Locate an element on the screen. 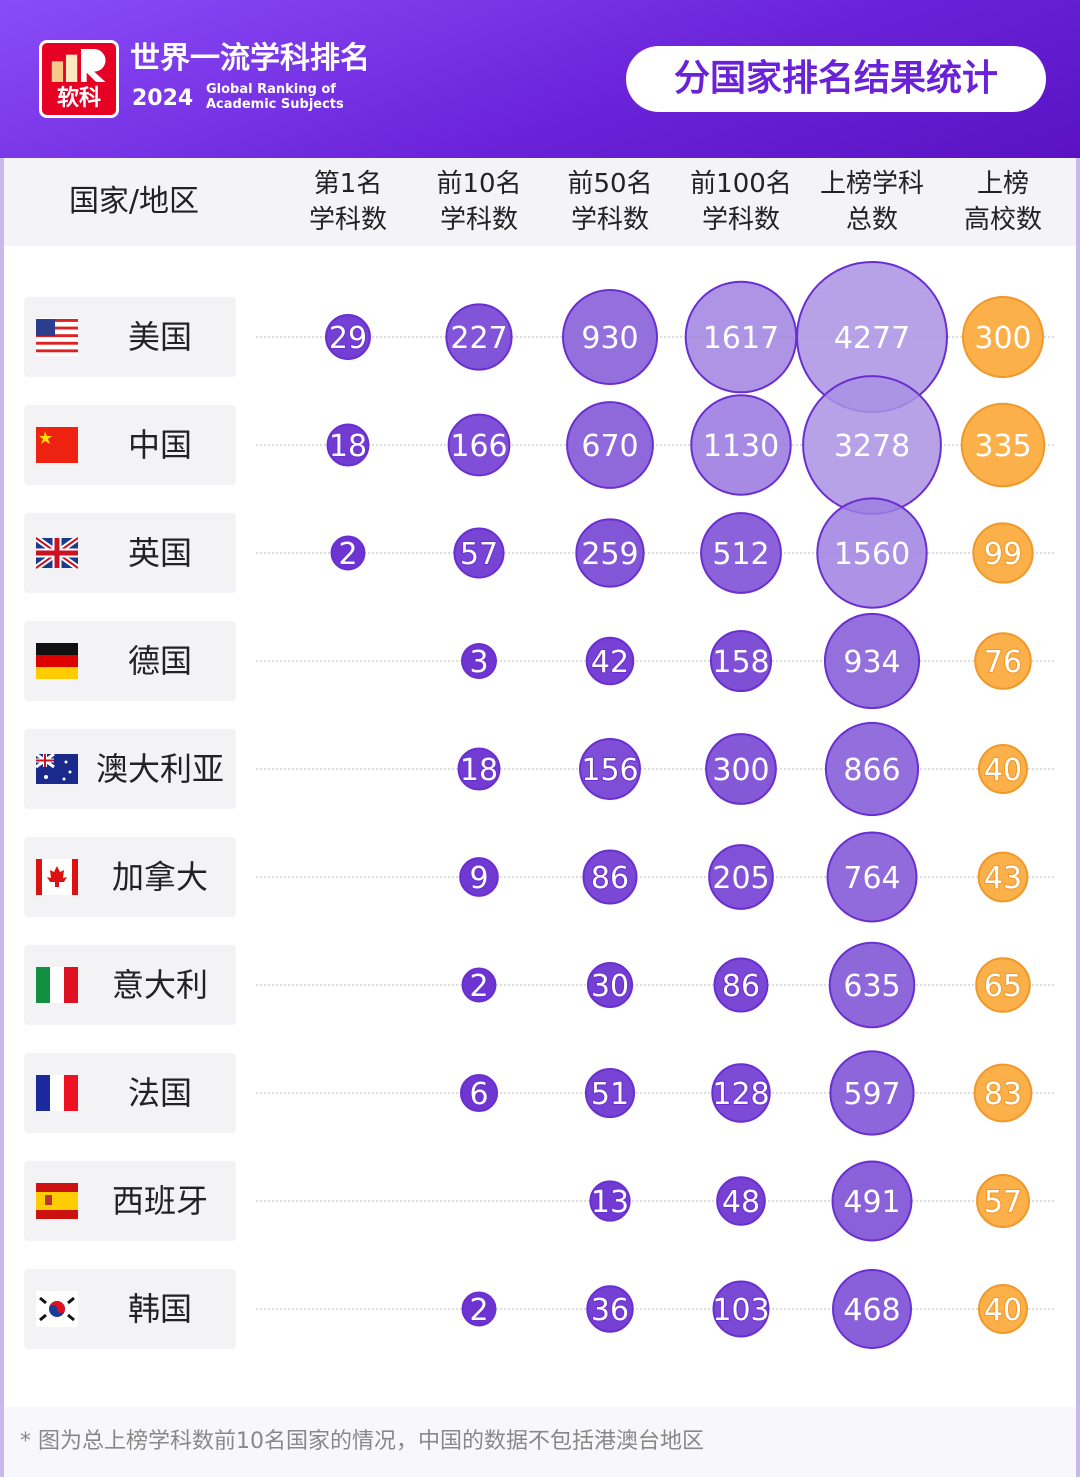 The height and width of the screenshot is (1477, 1080). bubble-label: 13 is located at coordinates (610, 1202).